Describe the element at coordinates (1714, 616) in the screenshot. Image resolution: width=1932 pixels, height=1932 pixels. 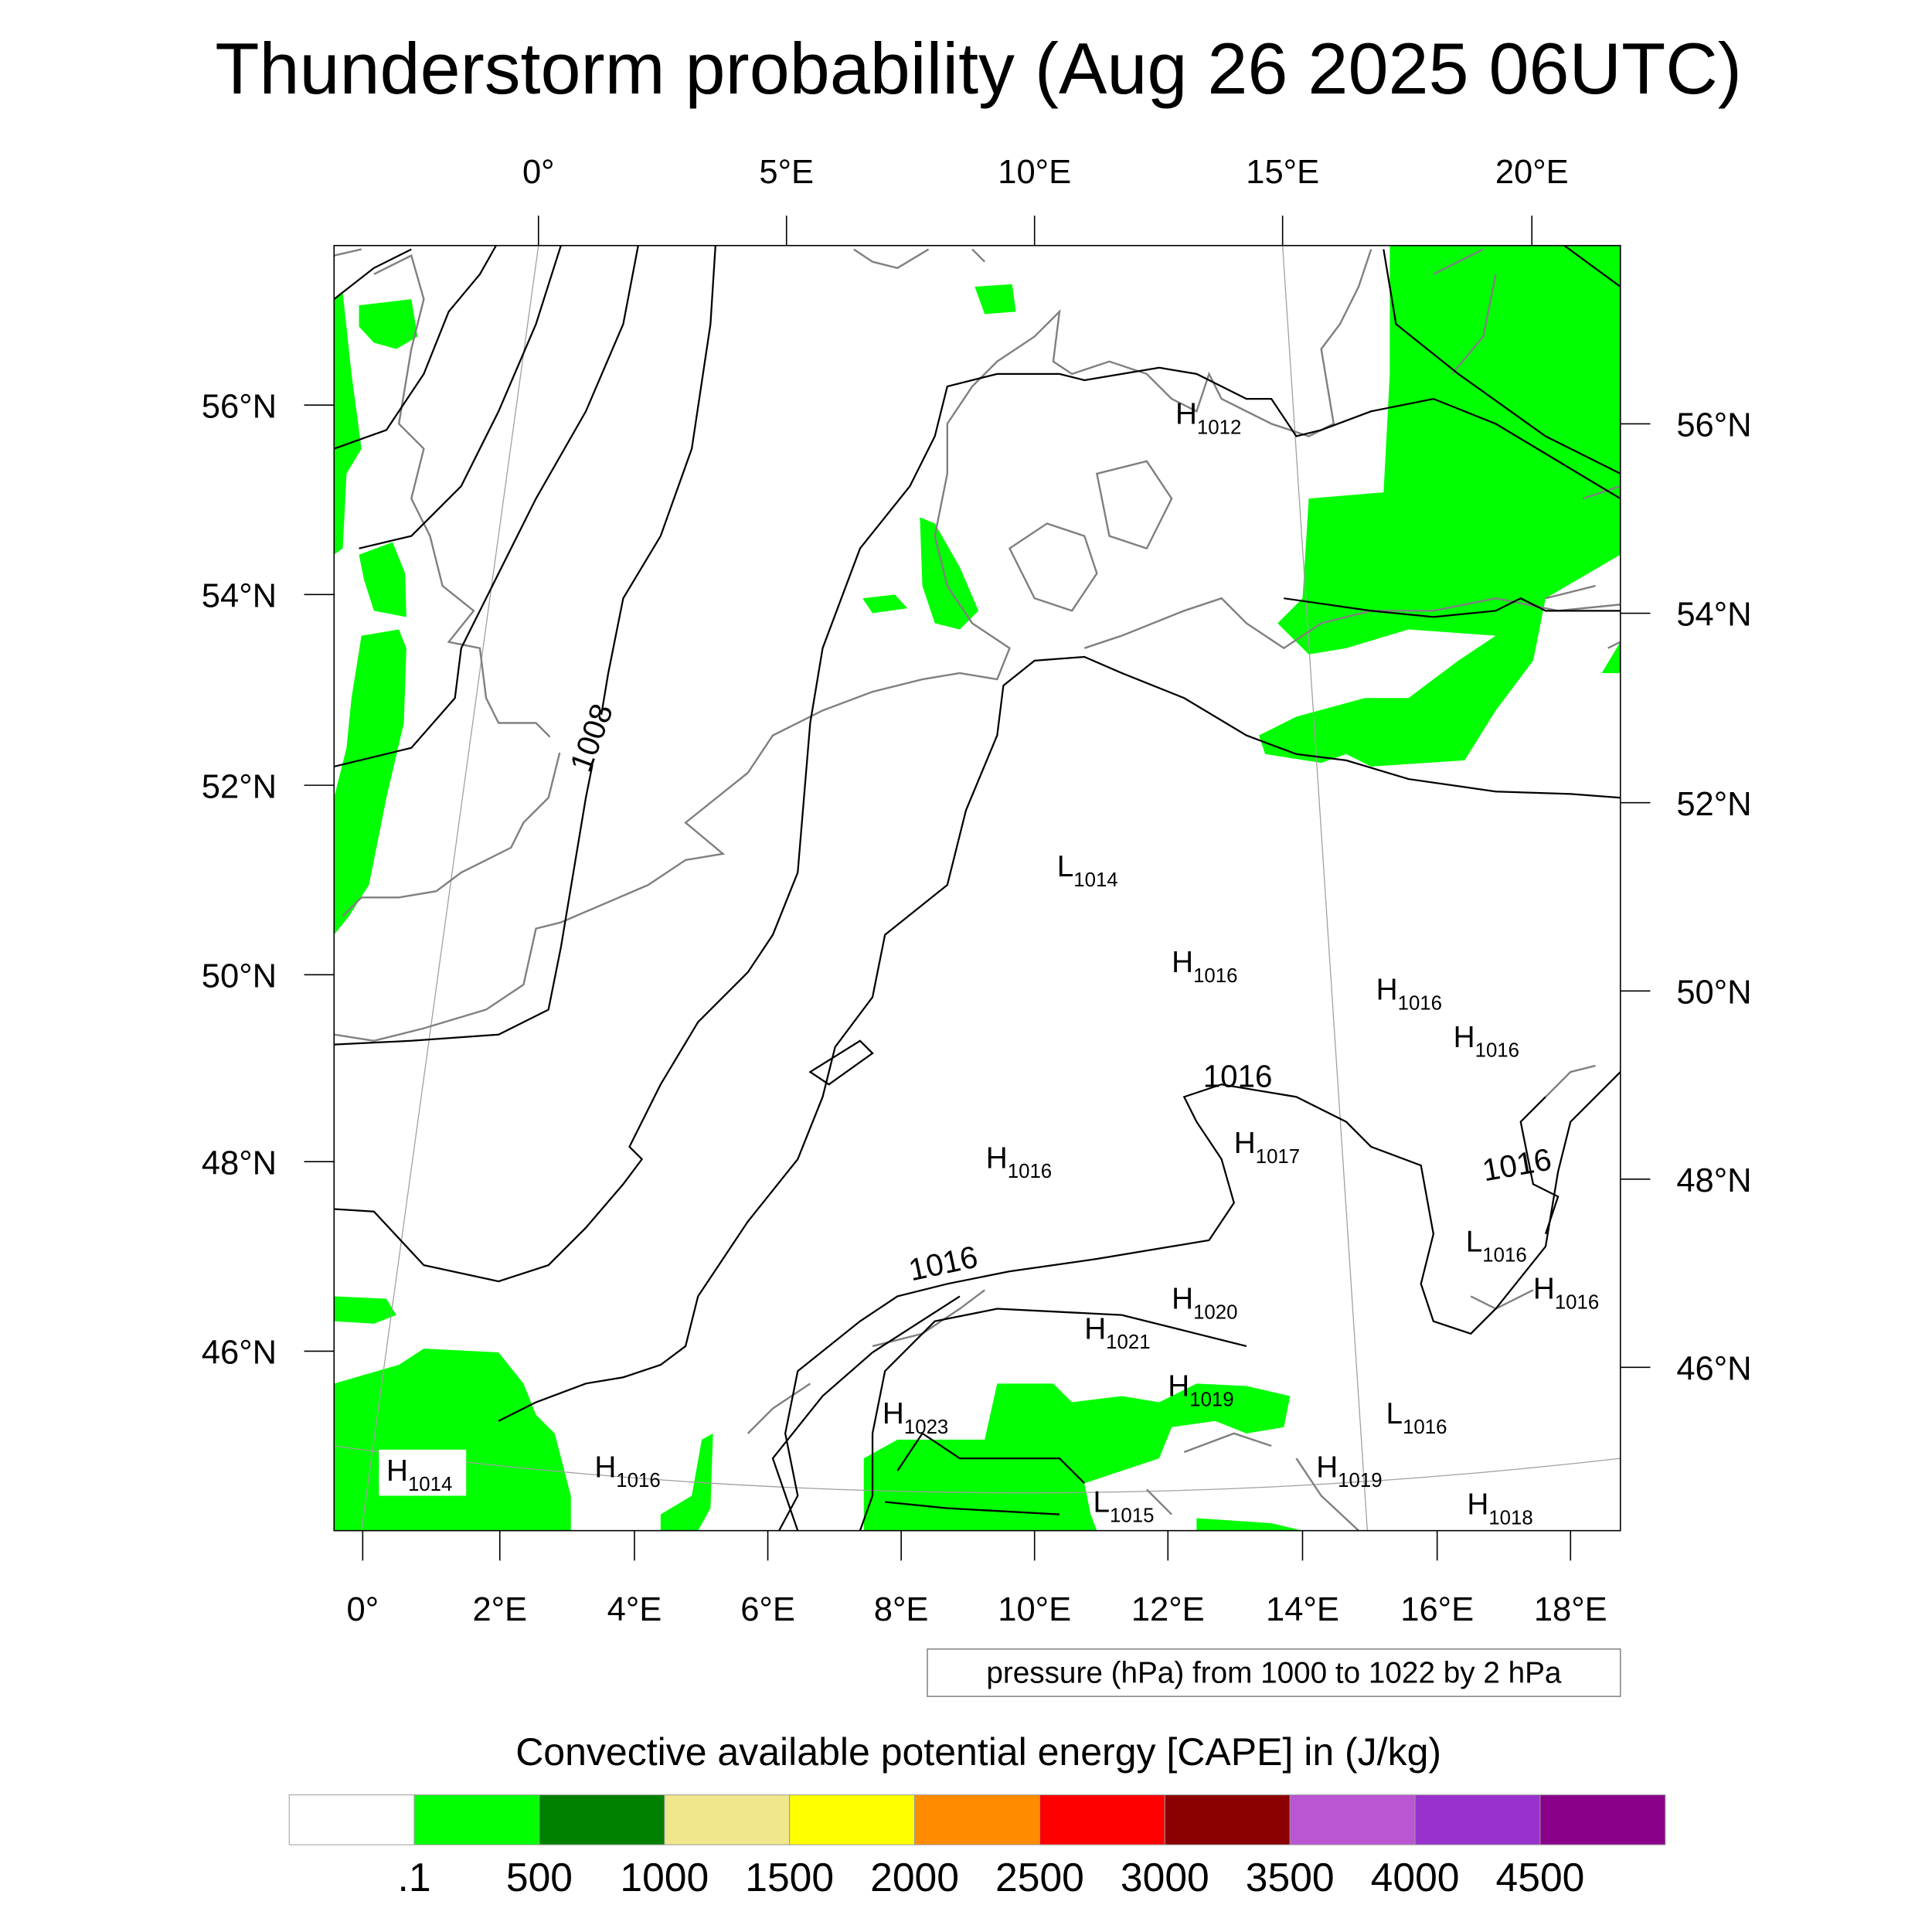
I see `right-lat-label: 54°N` at that location.